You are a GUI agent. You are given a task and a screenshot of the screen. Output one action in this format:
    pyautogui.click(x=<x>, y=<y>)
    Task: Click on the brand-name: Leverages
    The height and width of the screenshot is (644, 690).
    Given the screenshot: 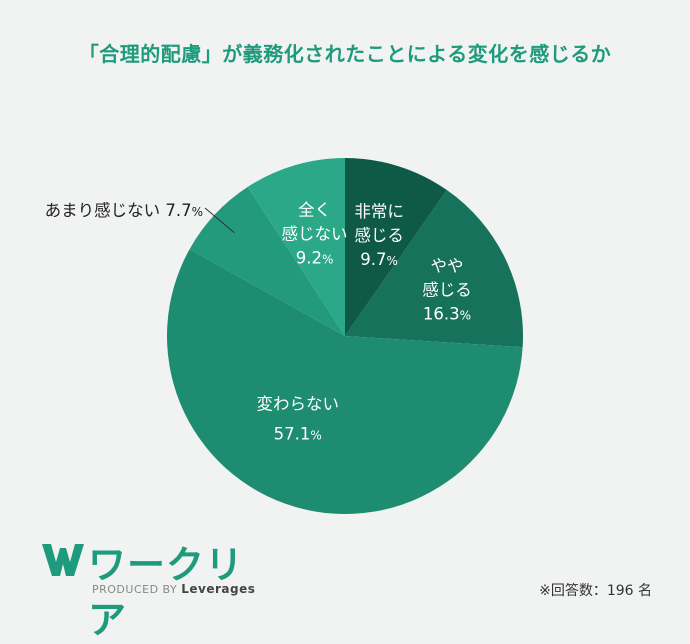 What is the action you would take?
    pyautogui.click(x=218, y=589)
    